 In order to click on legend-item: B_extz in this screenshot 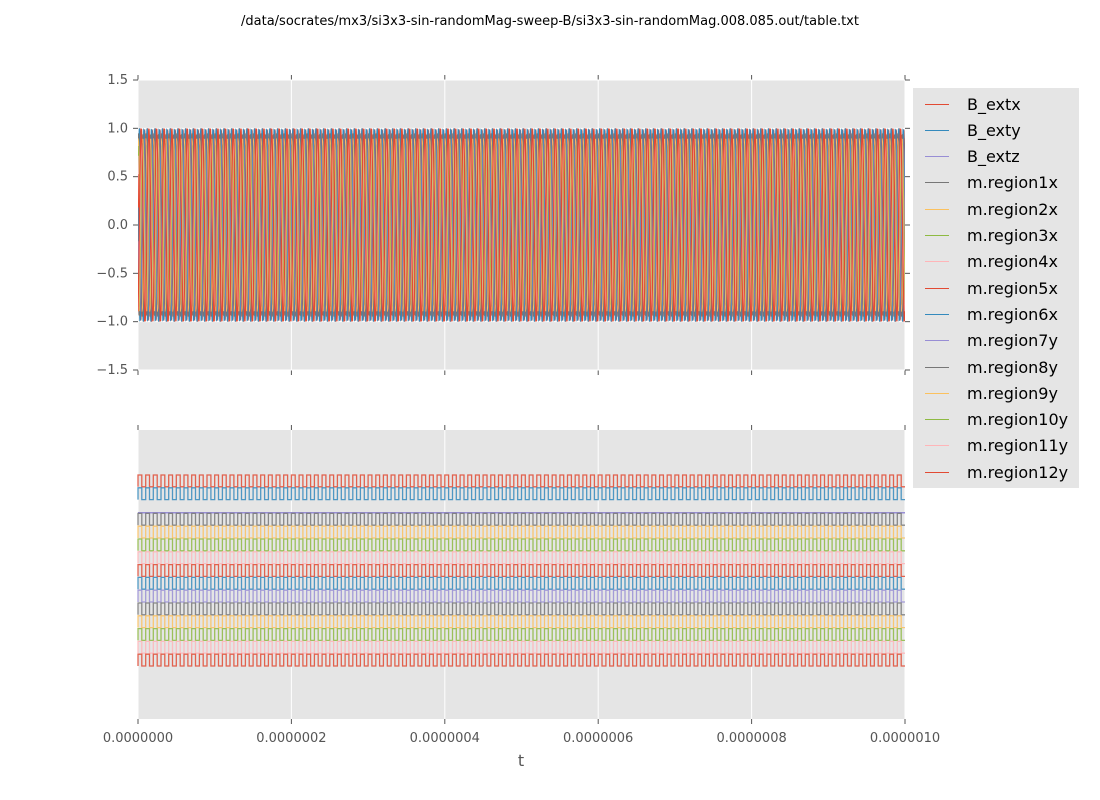, I will do `click(972, 157)`.